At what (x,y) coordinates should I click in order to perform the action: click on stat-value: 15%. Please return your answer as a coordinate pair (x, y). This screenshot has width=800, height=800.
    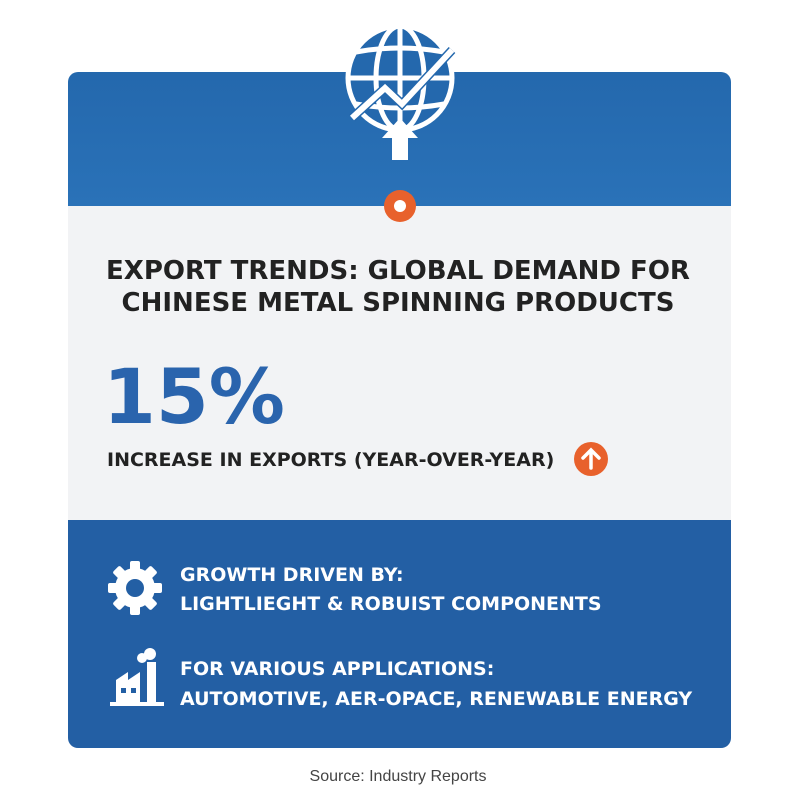
    Looking at the image, I should click on (194, 396).